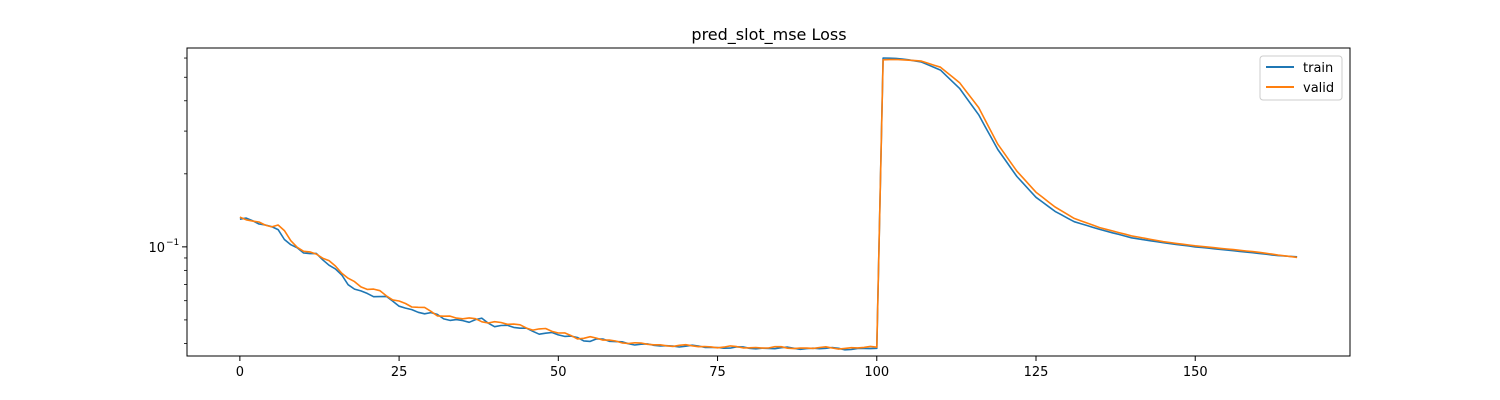 The height and width of the screenshot is (400, 1500). I want to click on x-tick-label: 75, so click(717, 372).